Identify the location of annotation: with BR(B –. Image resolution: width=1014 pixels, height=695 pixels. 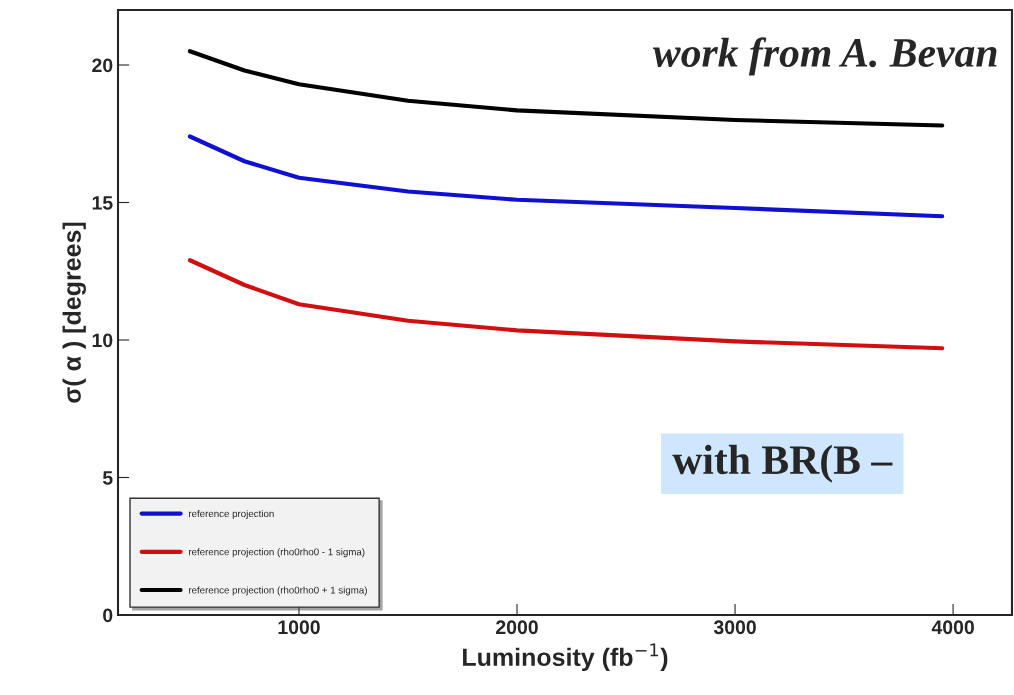
(782, 463).